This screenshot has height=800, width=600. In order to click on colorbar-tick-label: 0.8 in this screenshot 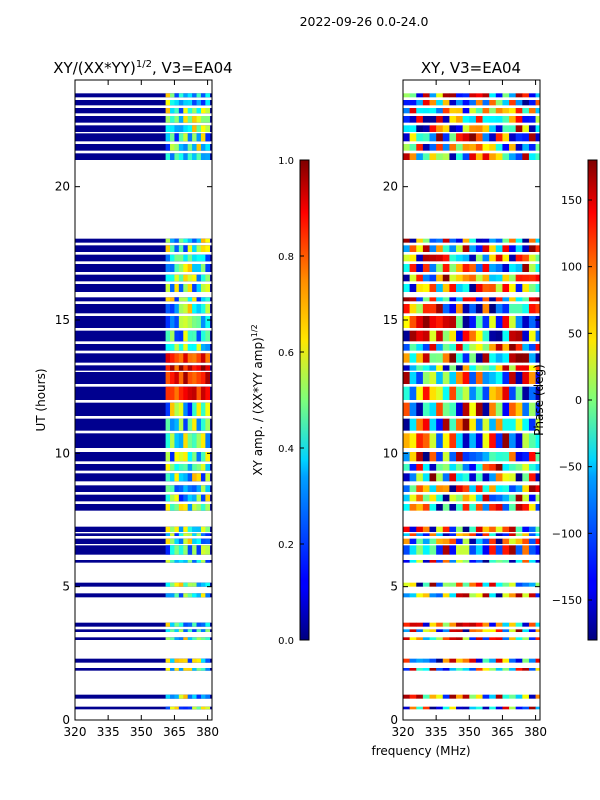, I will do `click(286, 257)`.